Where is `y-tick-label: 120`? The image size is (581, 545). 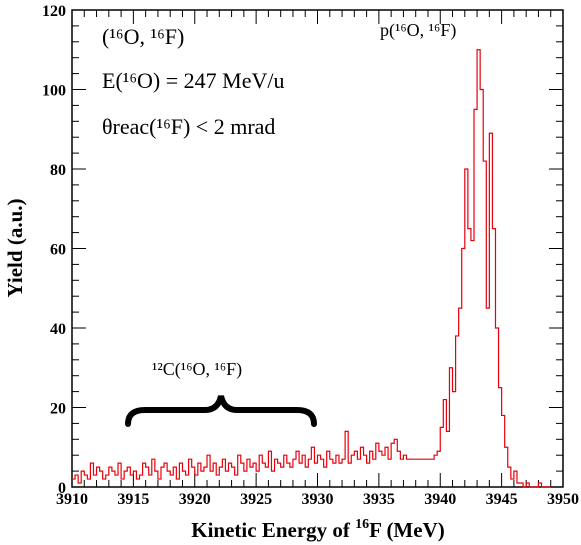 y-tick-label: 120 is located at coordinates (54, 11).